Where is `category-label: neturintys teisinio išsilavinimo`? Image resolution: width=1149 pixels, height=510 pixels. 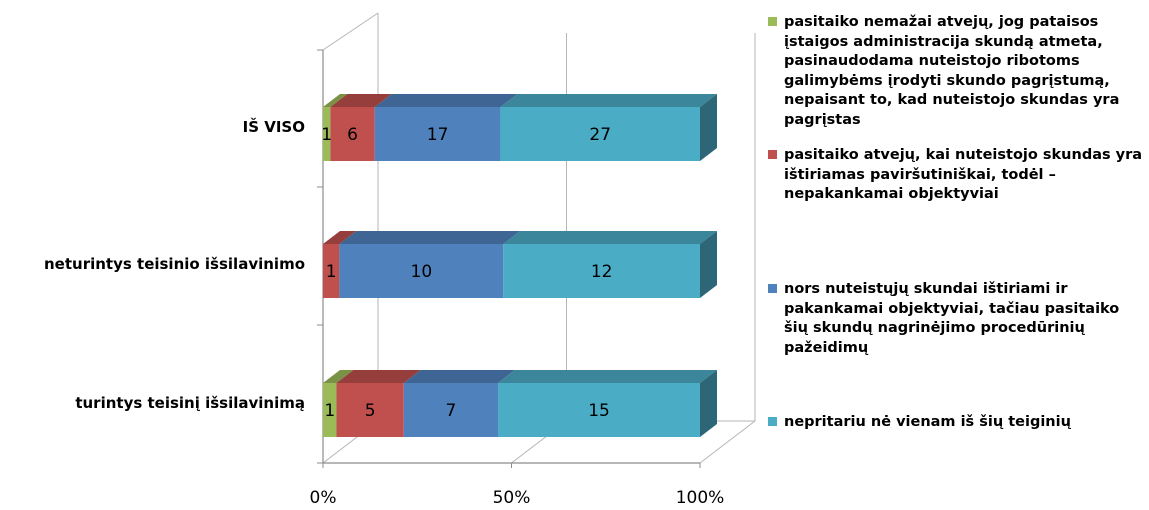
category-label: neturintys teisinio išsilavinimo is located at coordinates (174, 264).